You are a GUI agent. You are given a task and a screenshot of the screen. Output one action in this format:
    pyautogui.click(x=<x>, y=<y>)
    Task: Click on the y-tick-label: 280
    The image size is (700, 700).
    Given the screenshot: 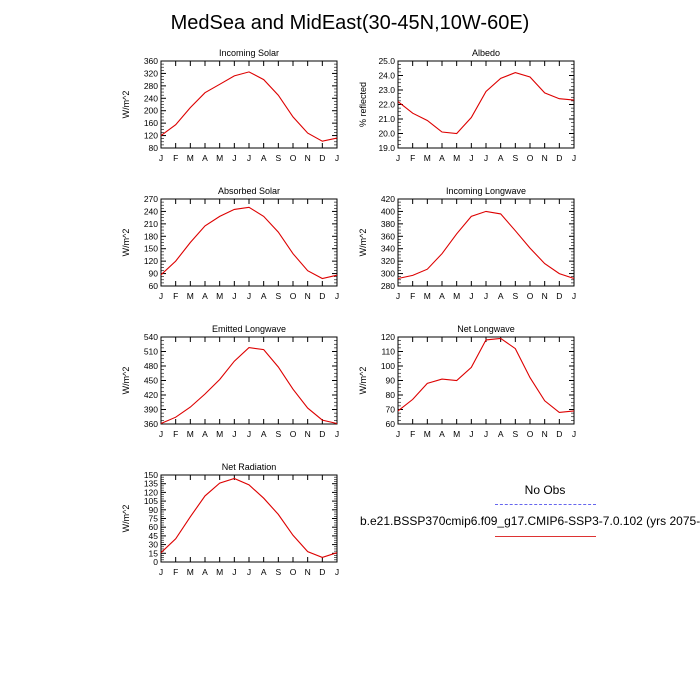 What is the action you would take?
    pyautogui.click(x=151, y=86)
    